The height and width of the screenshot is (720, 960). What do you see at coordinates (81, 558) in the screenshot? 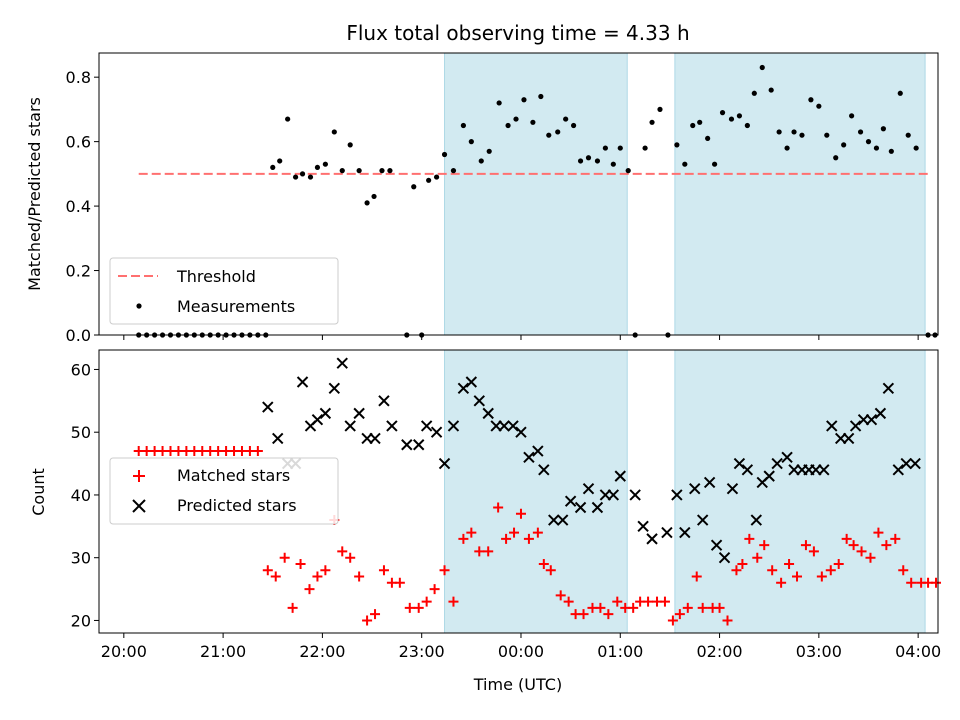
I see `y-tick-label: 30` at bounding box center [81, 558].